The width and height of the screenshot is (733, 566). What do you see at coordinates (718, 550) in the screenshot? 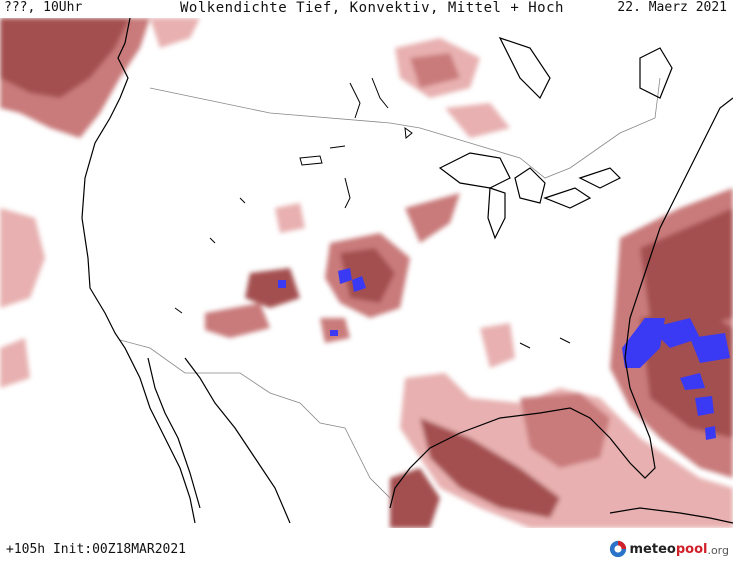
I see `logo-text-org: .org` at bounding box center [718, 550].